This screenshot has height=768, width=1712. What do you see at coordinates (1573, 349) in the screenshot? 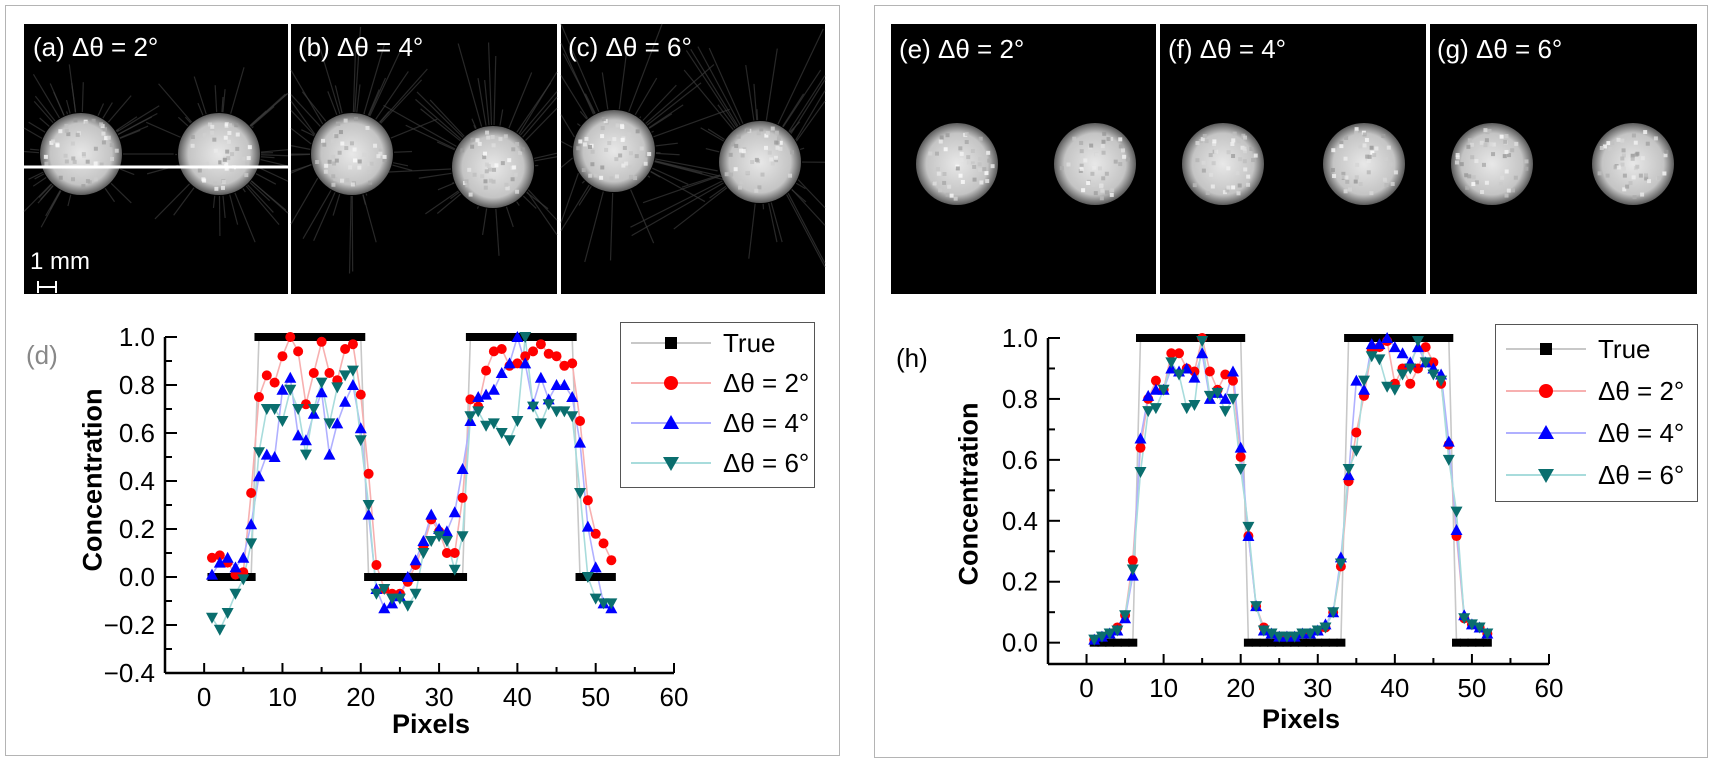
I see `legend-item-true: True` at bounding box center [1573, 349].